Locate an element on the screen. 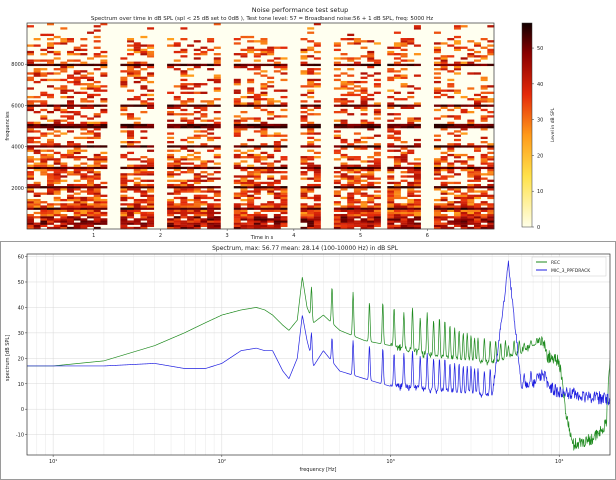  line-x-tick-label: 10⁴ is located at coordinates (559, 462).